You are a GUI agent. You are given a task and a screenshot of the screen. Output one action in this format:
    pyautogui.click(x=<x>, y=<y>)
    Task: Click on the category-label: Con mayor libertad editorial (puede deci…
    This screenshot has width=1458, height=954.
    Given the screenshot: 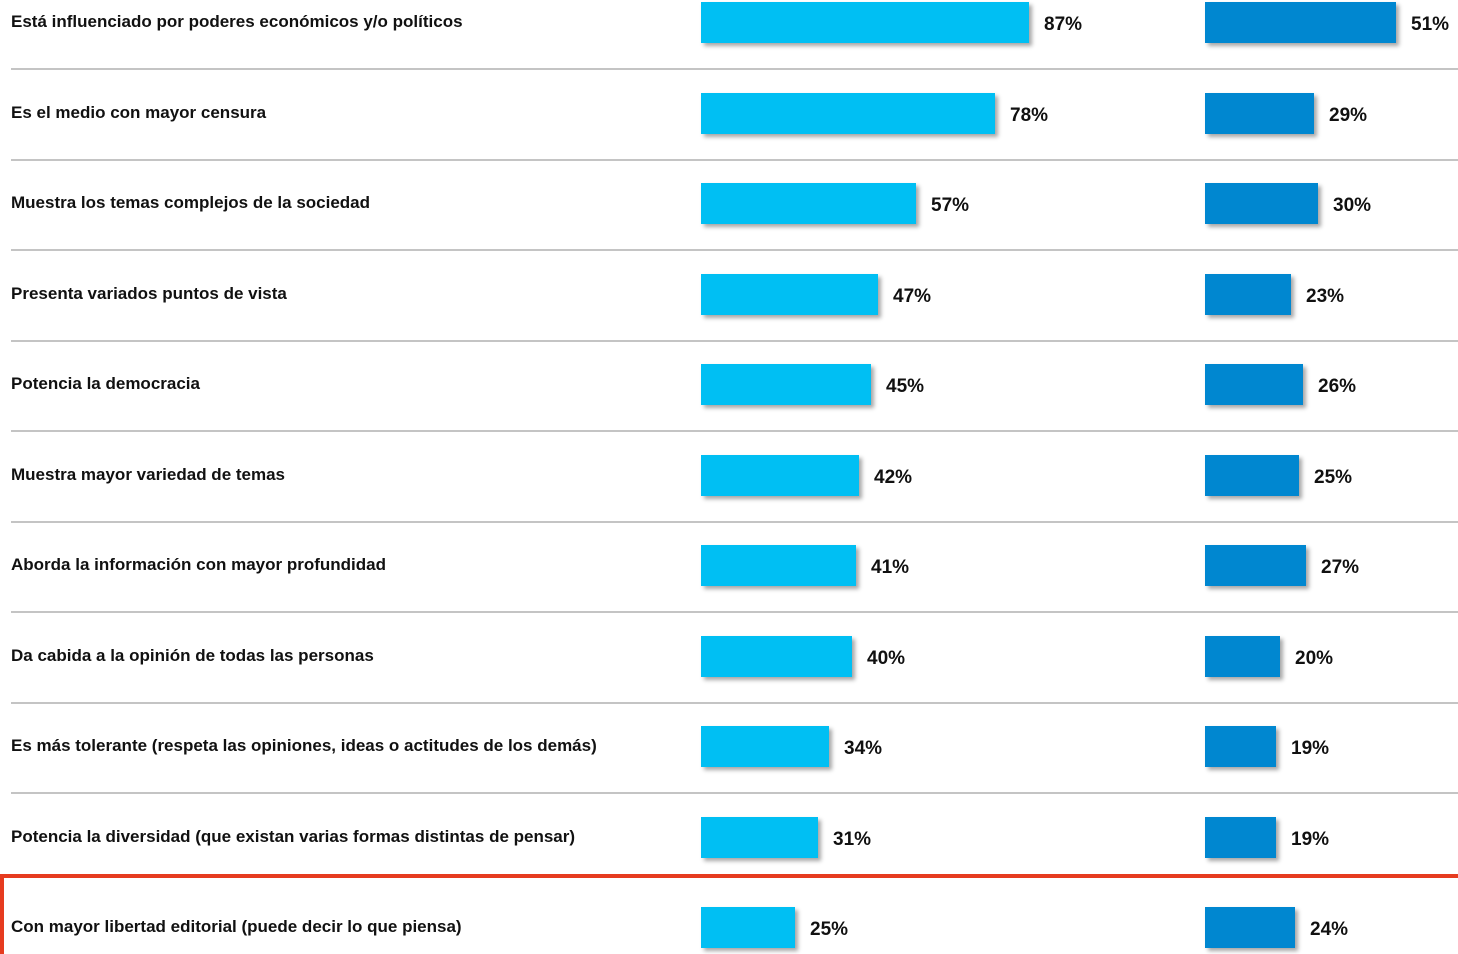 What is the action you would take?
    pyautogui.click(x=236, y=926)
    